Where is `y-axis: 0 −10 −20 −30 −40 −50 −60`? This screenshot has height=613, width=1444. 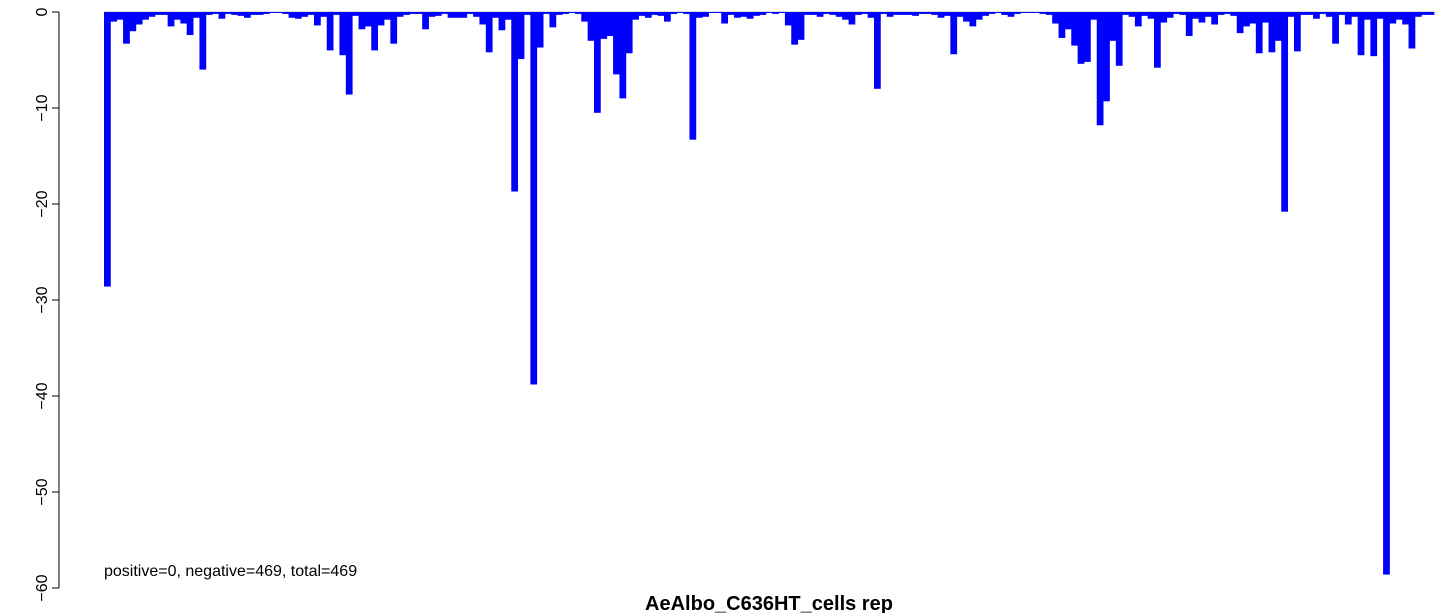 y-axis: 0 −10 −20 −30 −40 −50 −60 is located at coordinates (47, 304).